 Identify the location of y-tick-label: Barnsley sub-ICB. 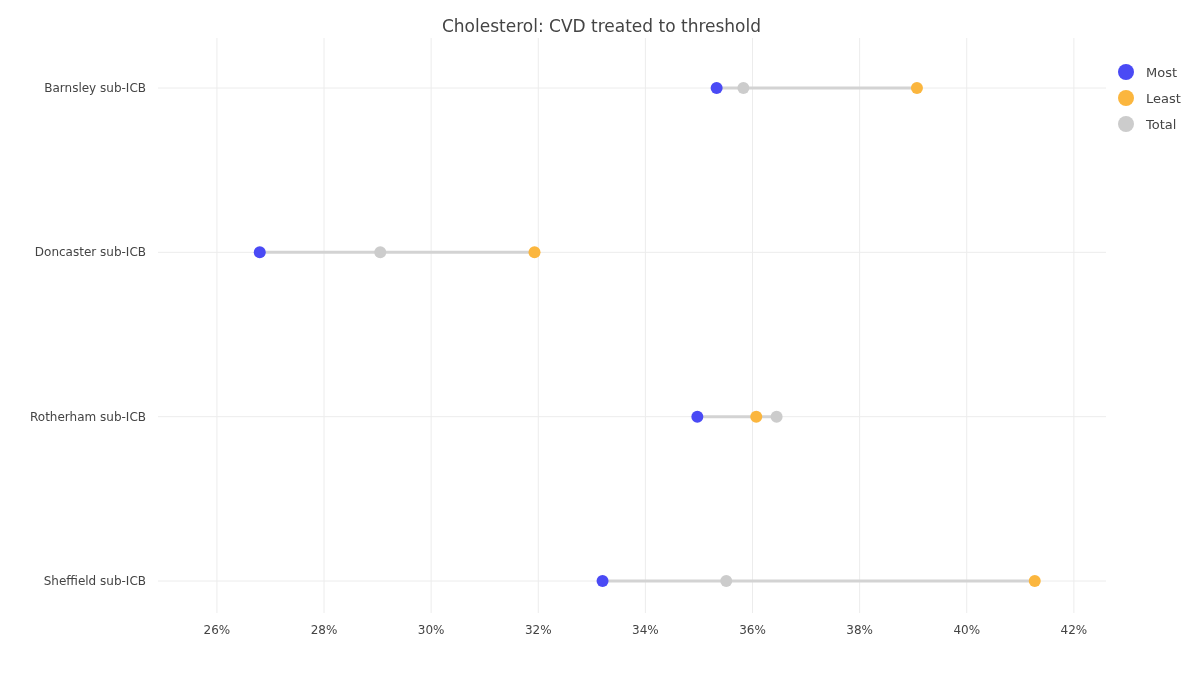
(95, 88).